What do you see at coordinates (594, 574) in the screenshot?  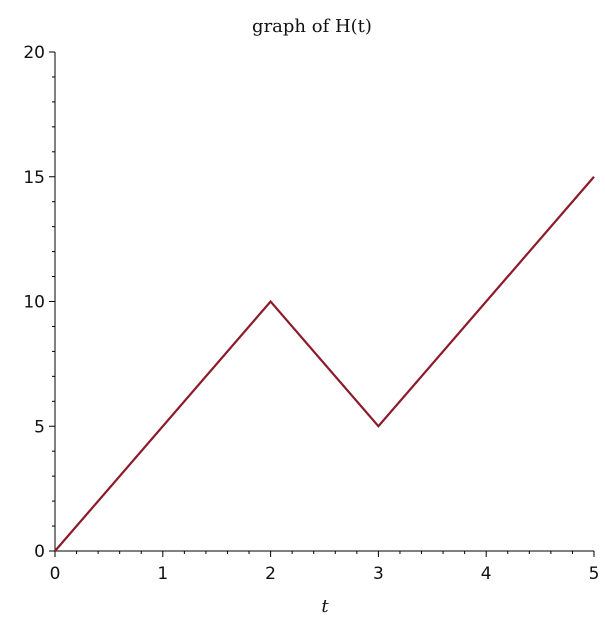 I see `x-tick-label: 5` at bounding box center [594, 574].